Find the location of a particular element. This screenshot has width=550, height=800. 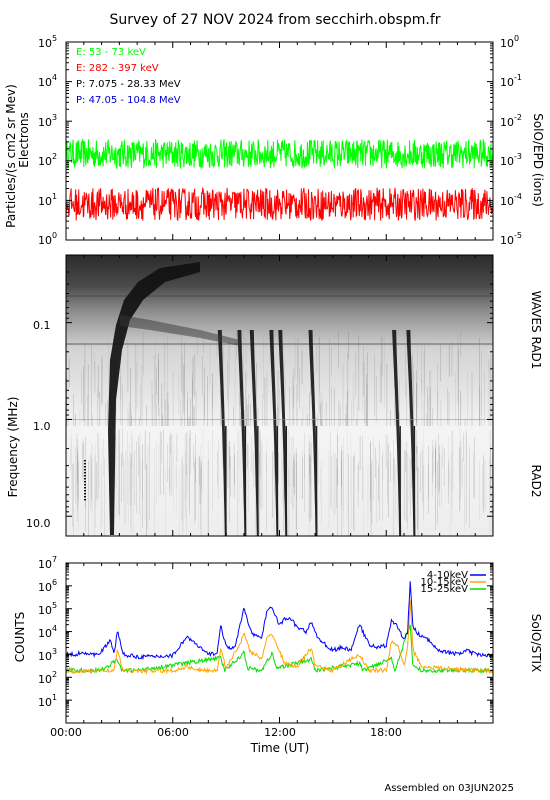

waves-tick-labels: 0.1 1.0 10.0 is located at coordinates (38, 424).